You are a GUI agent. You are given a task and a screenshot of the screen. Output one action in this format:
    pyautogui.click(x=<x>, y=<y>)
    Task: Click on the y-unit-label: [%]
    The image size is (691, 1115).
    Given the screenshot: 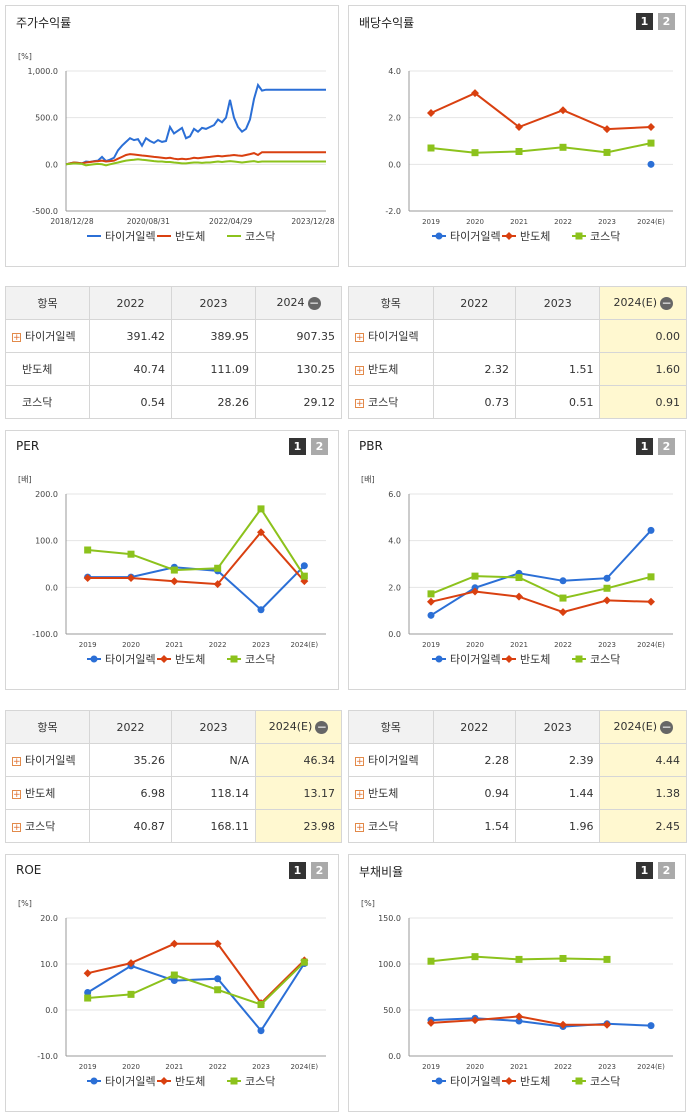 What is the action you would take?
    pyautogui.click(x=25, y=903)
    